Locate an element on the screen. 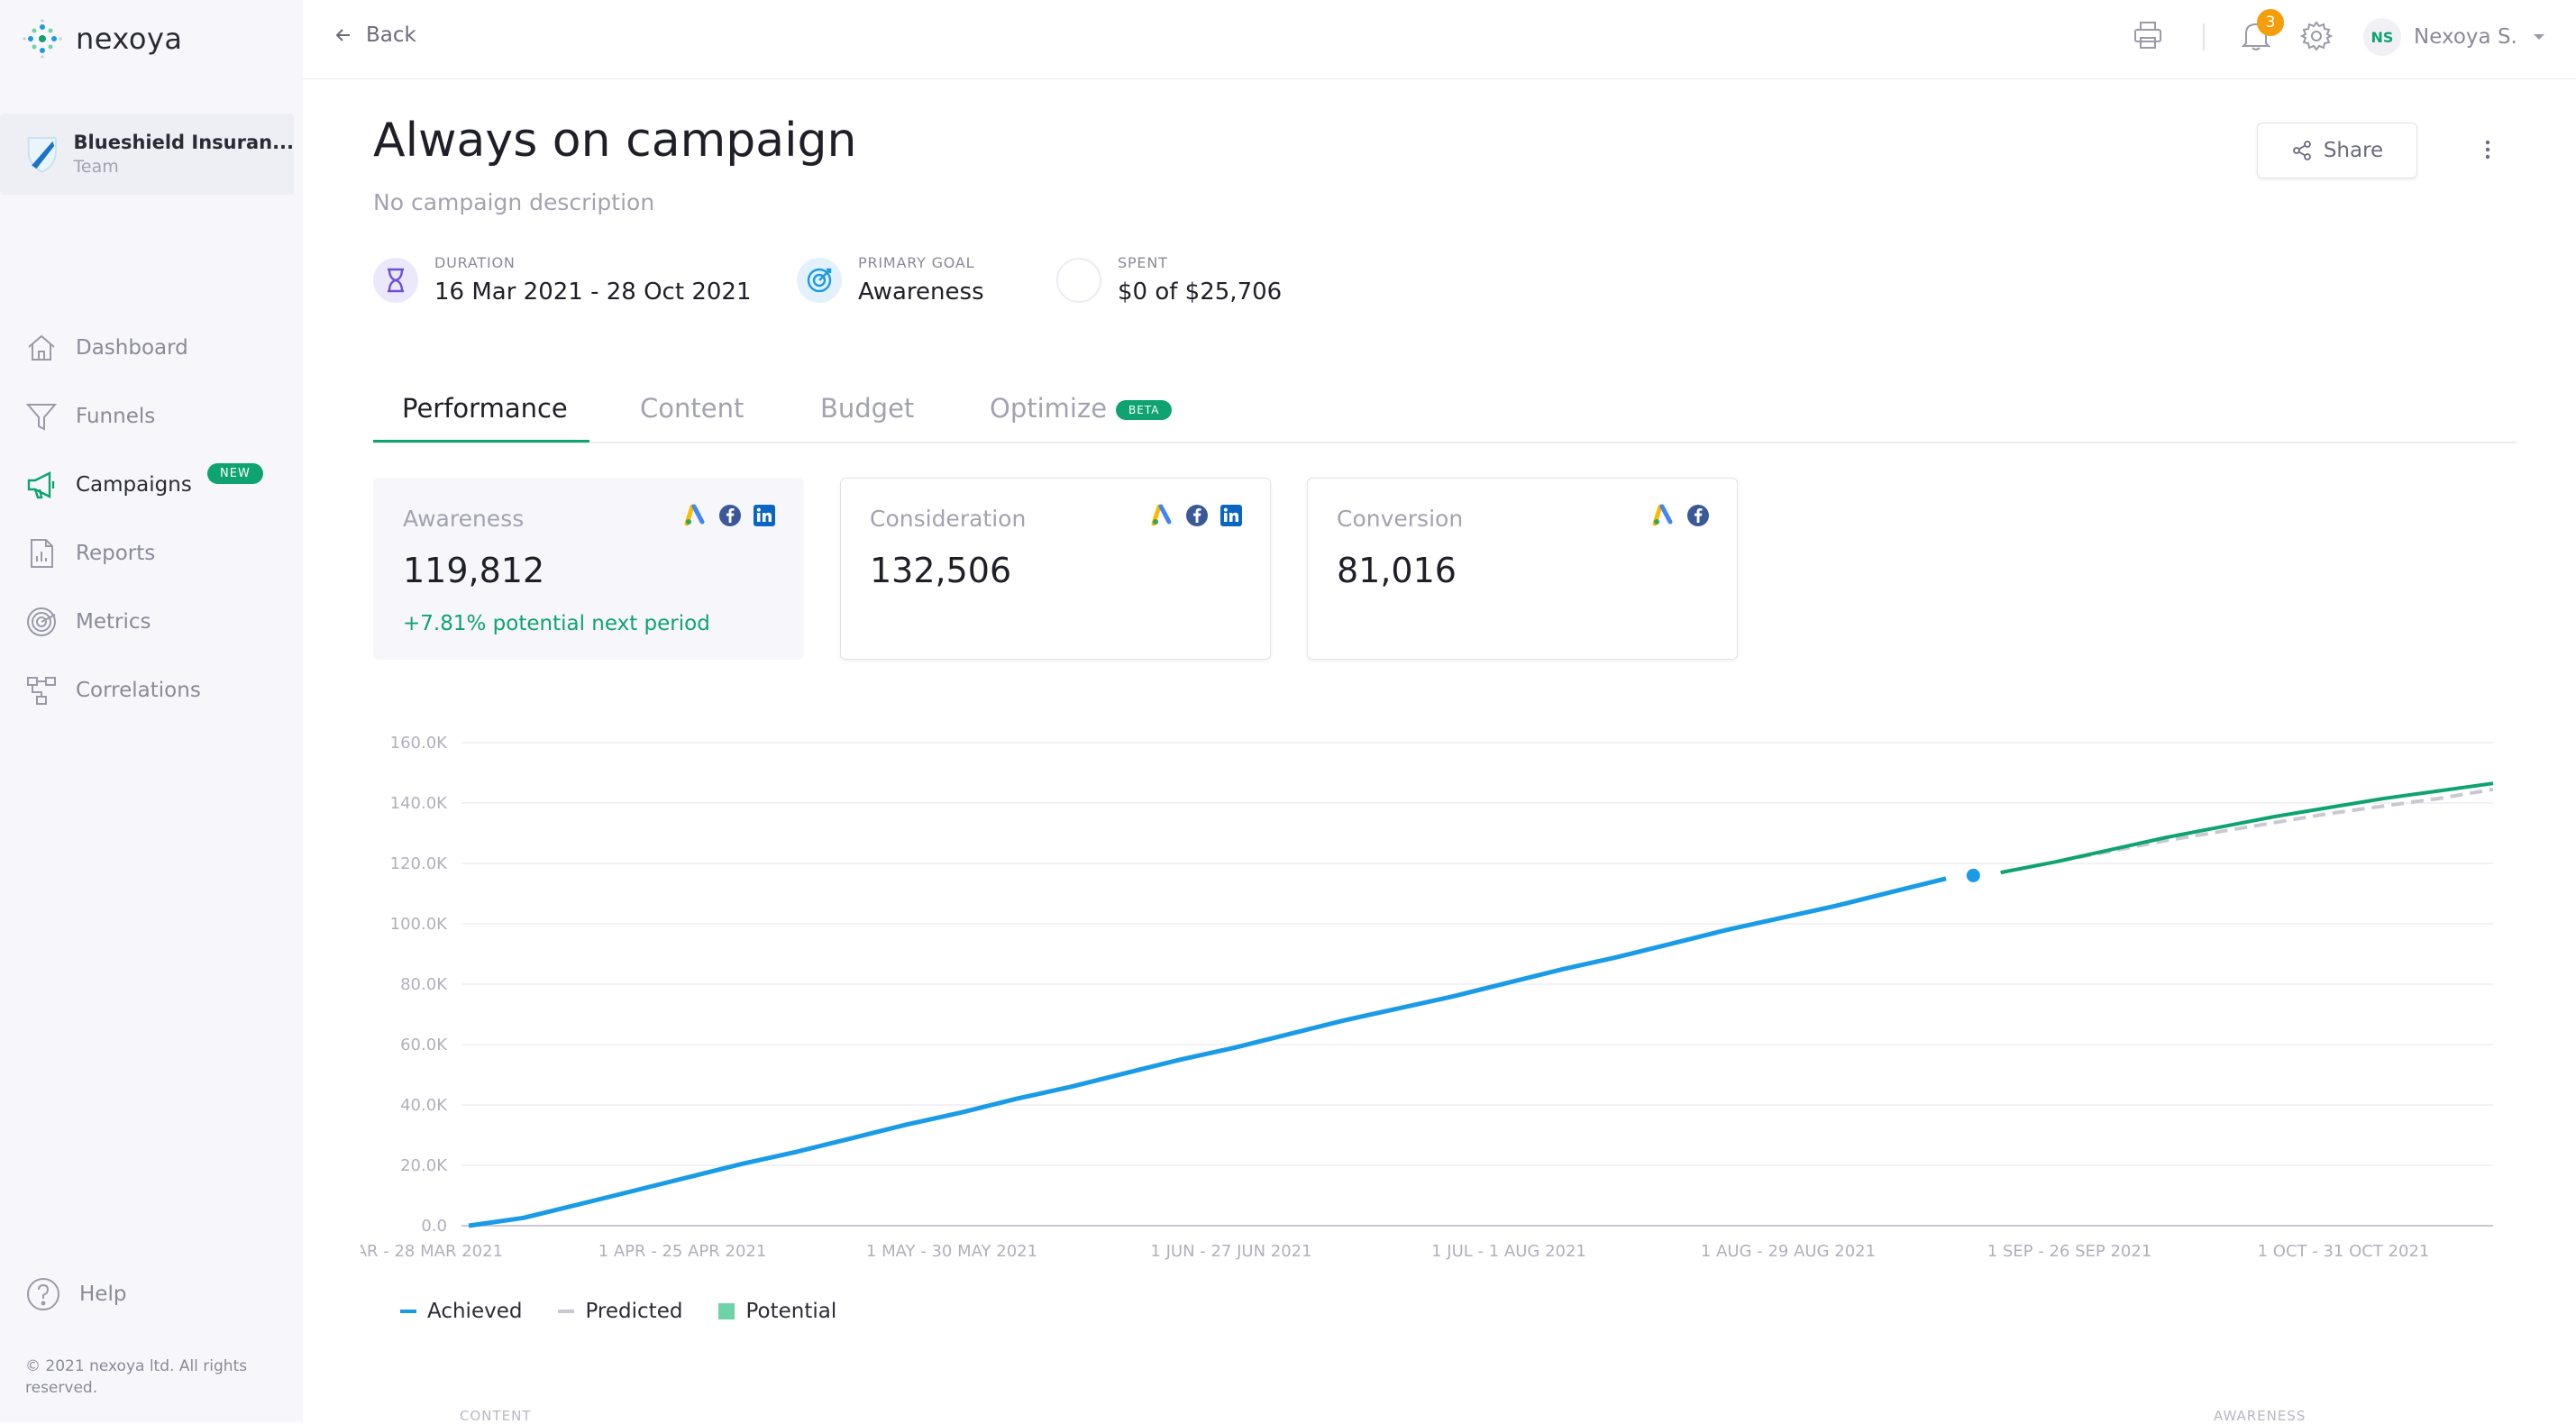  x-tick-label: 1 JUL - 1 AUG 2021 is located at coordinates (1508, 1251).